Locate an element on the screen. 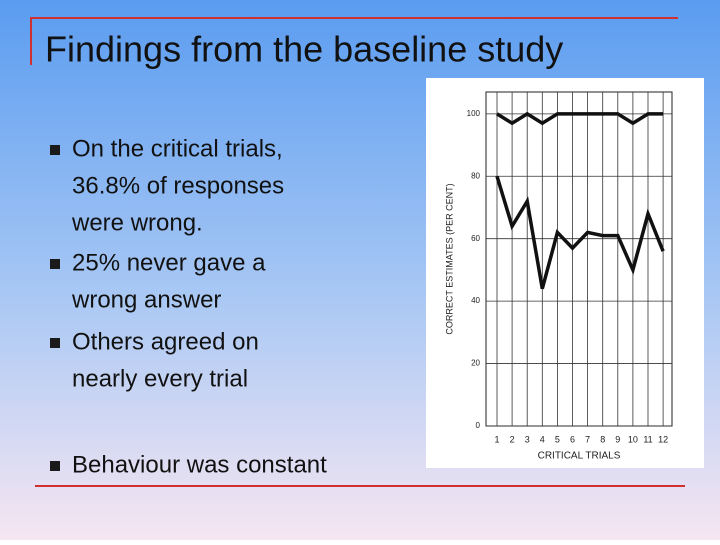  x-tick-label: 6 is located at coordinates (572, 439).